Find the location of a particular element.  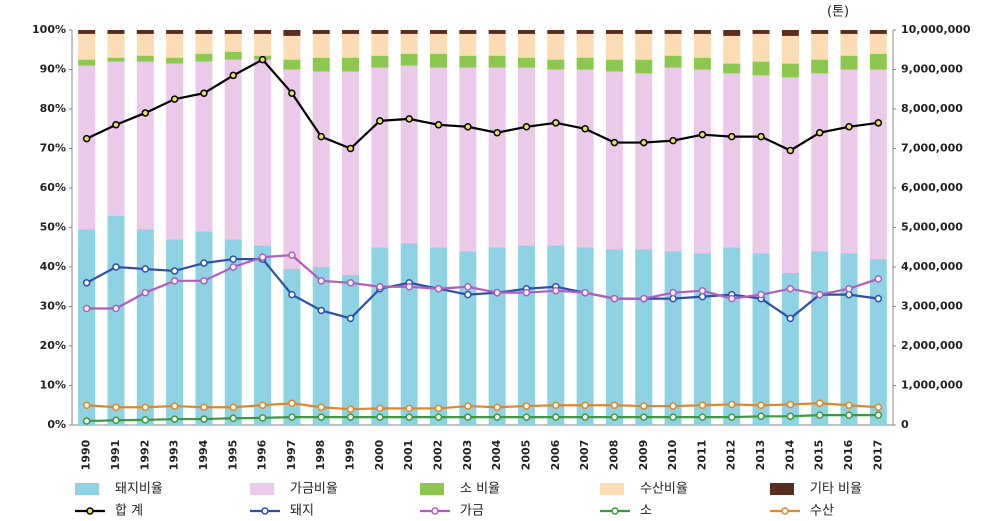

y2-tick-label: 4,000,000 is located at coordinates (932, 266).